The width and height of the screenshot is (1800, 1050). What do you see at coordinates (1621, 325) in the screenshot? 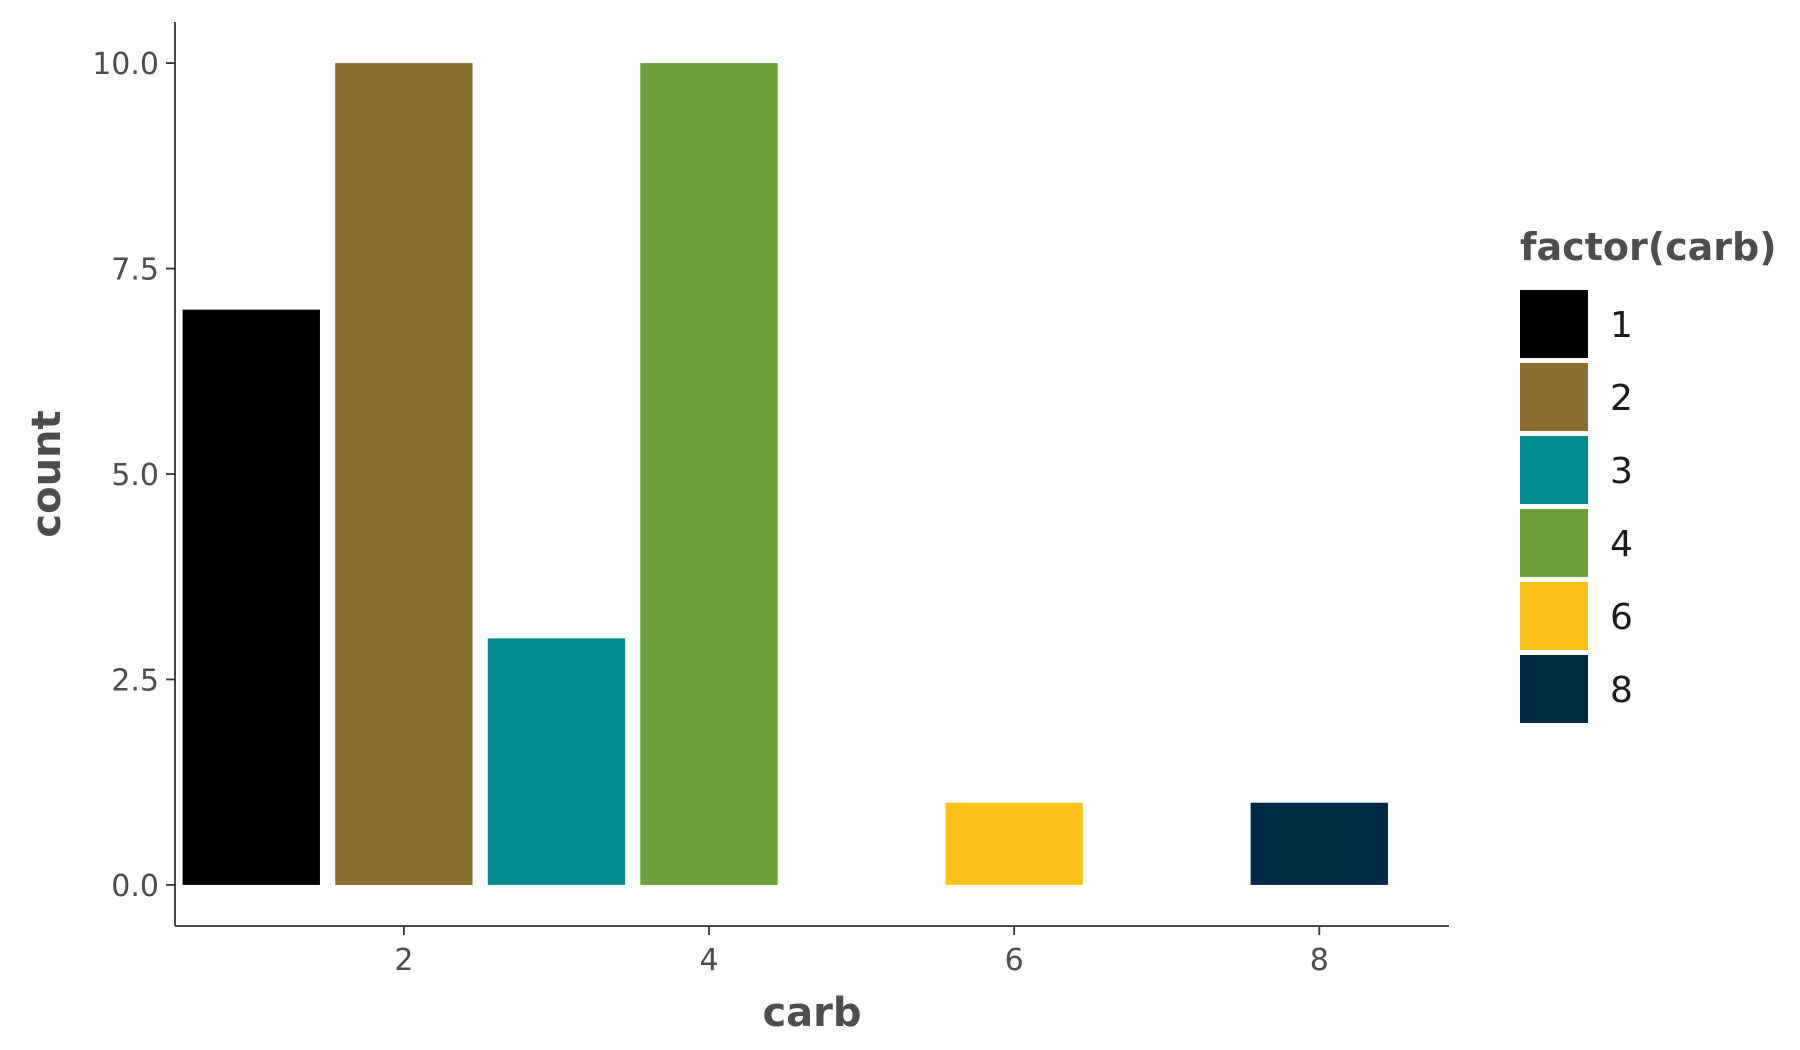
I see `legend-label: 1` at bounding box center [1621, 325].